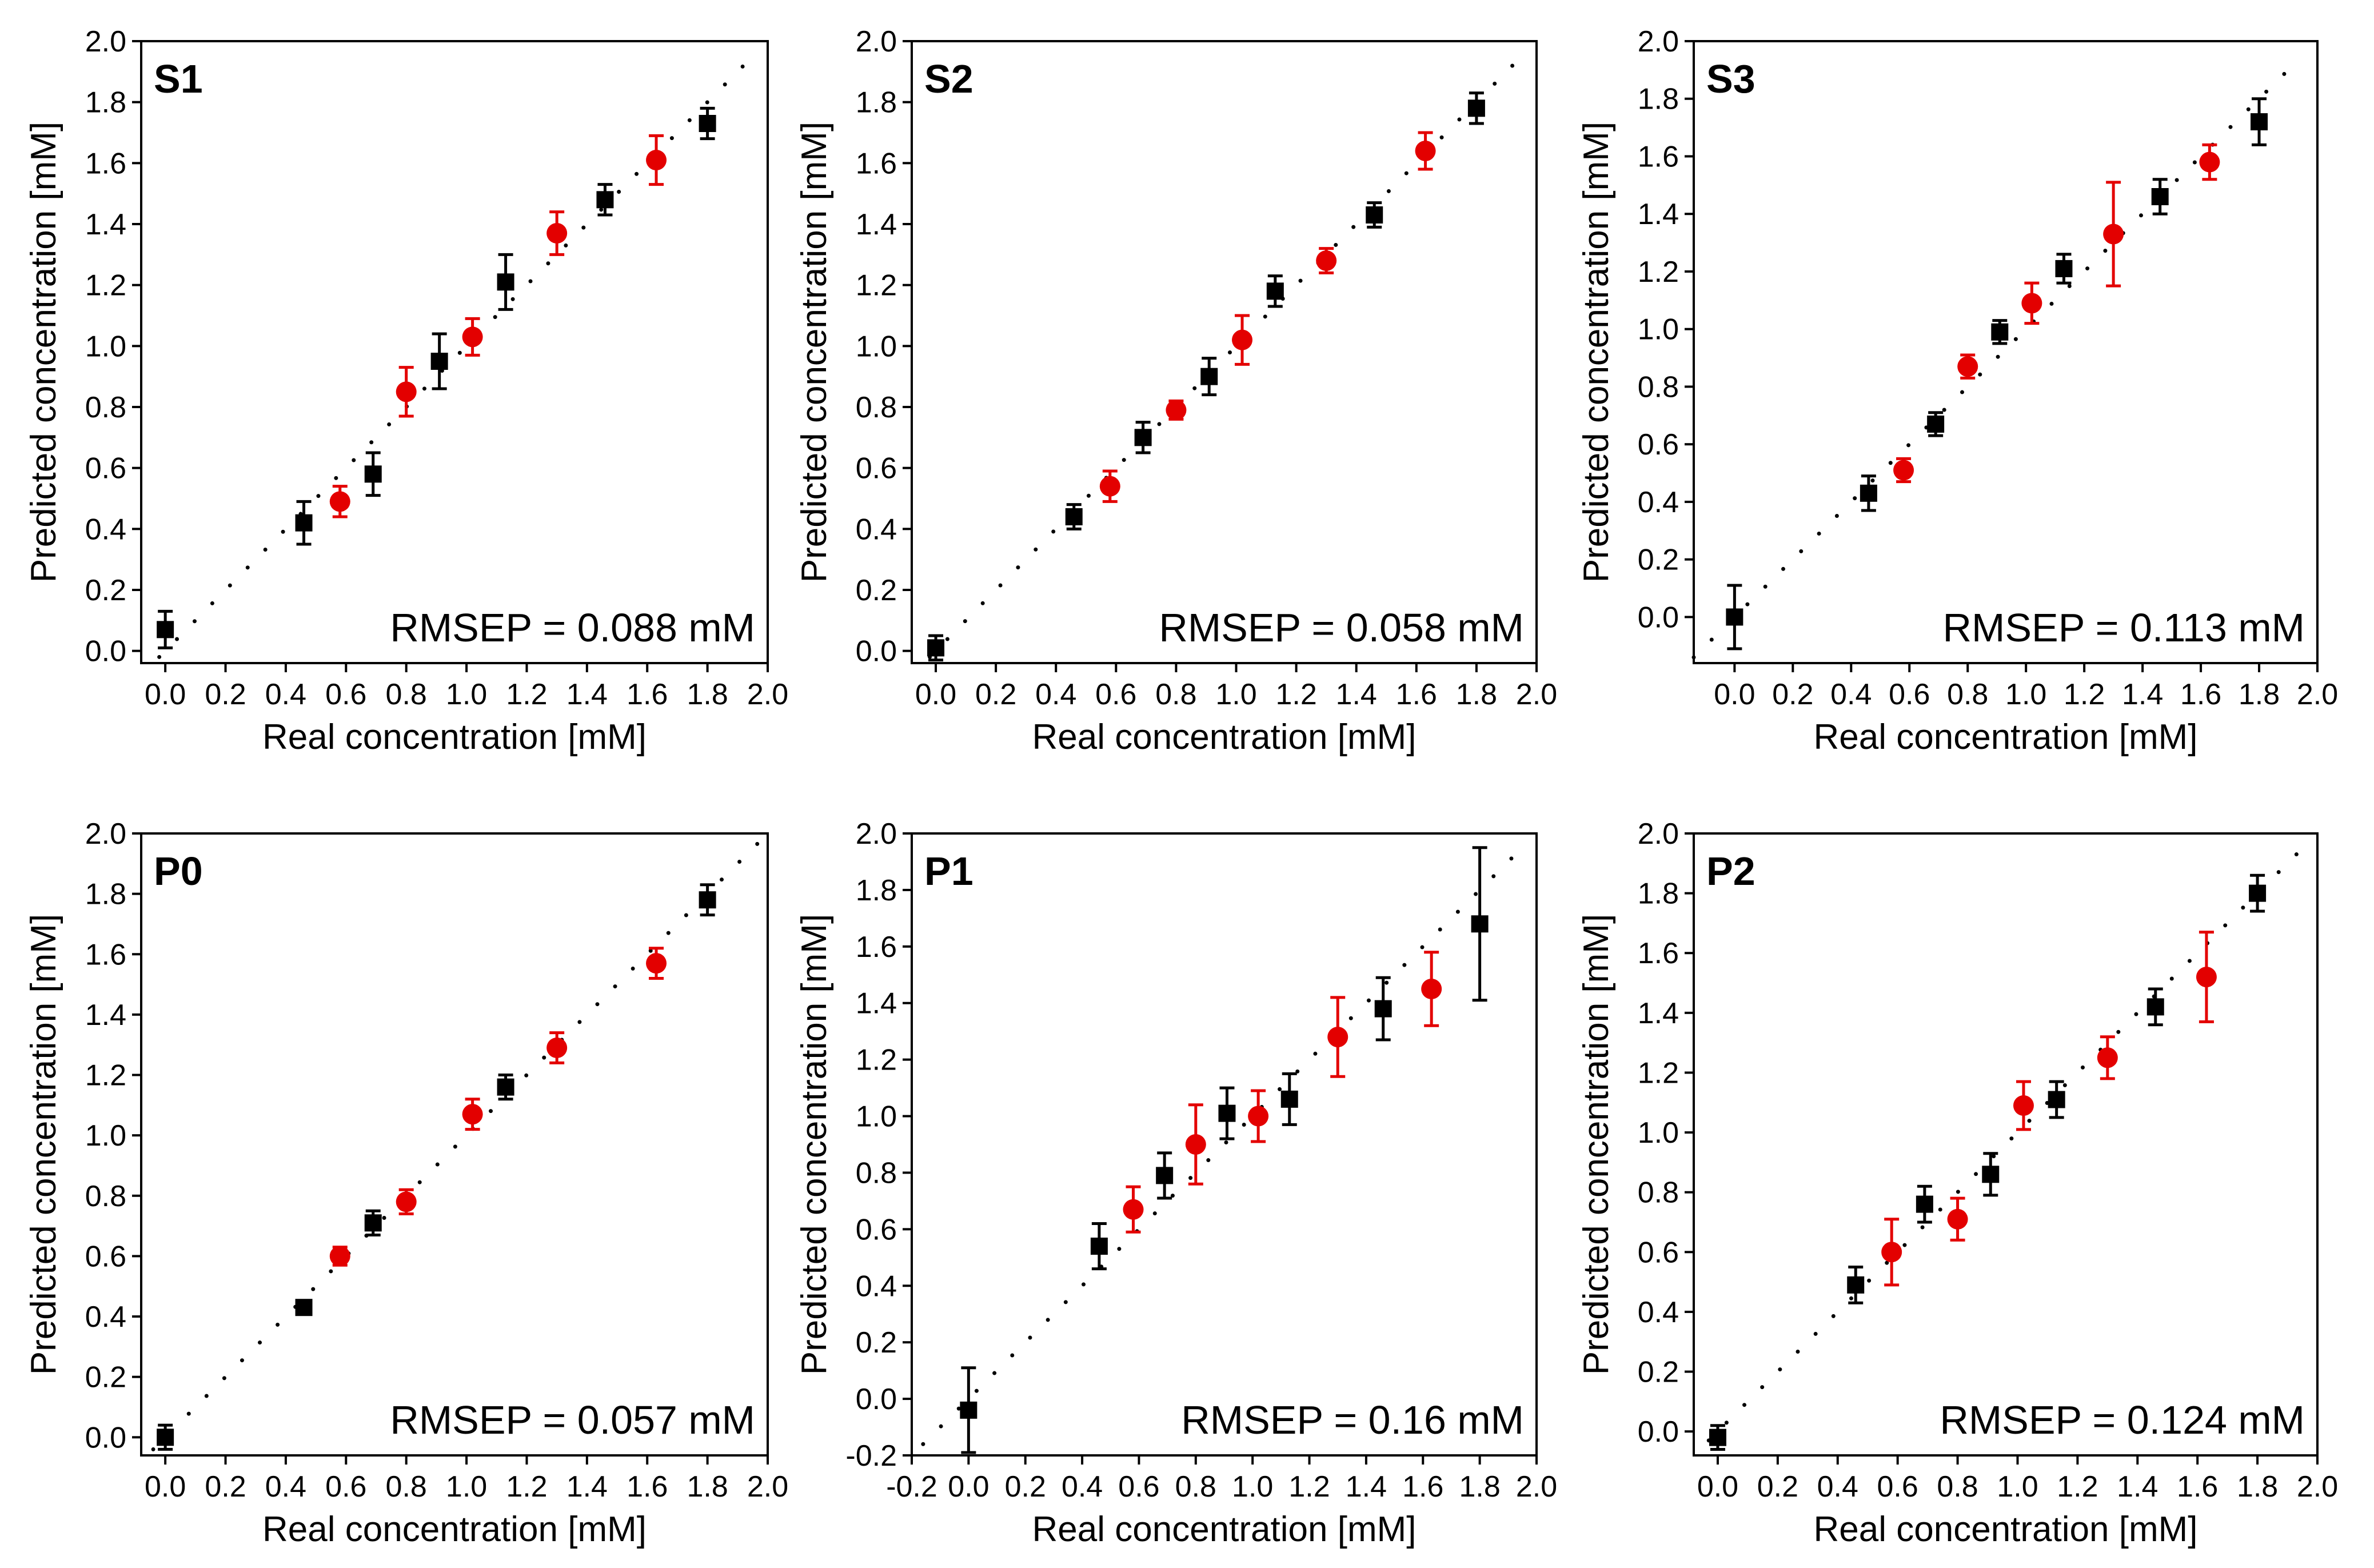 The height and width of the screenshot is (1568, 2374). Describe the element at coordinates (105, 468) in the screenshot. I see `y-tick-label: 0.6` at that location.